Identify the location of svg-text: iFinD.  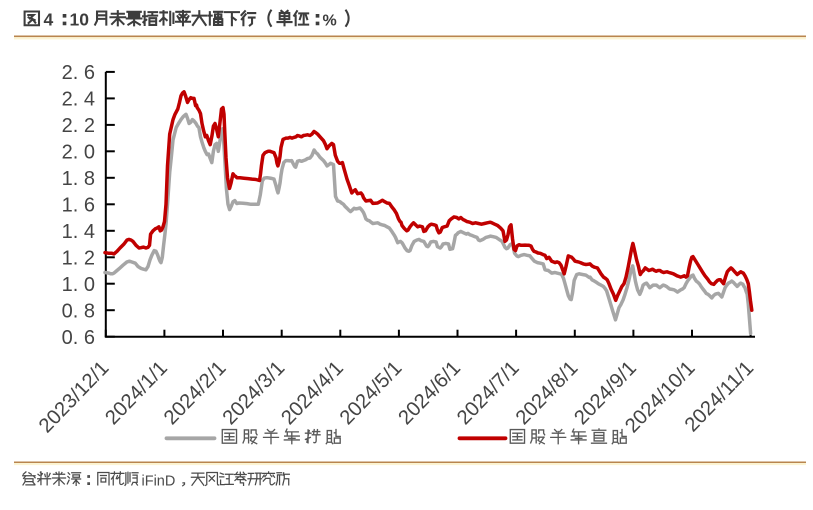
(159, 482).